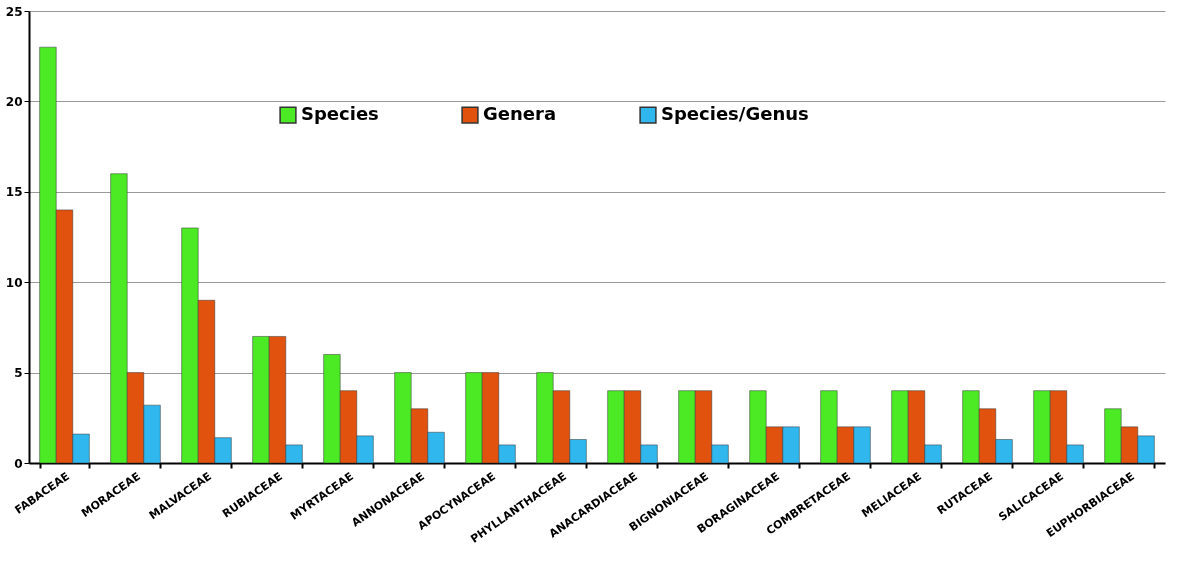  What do you see at coordinates (735, 114) in the screenshot?
I see `legend-label: Species/Genus` at bounding box center [735, 114].